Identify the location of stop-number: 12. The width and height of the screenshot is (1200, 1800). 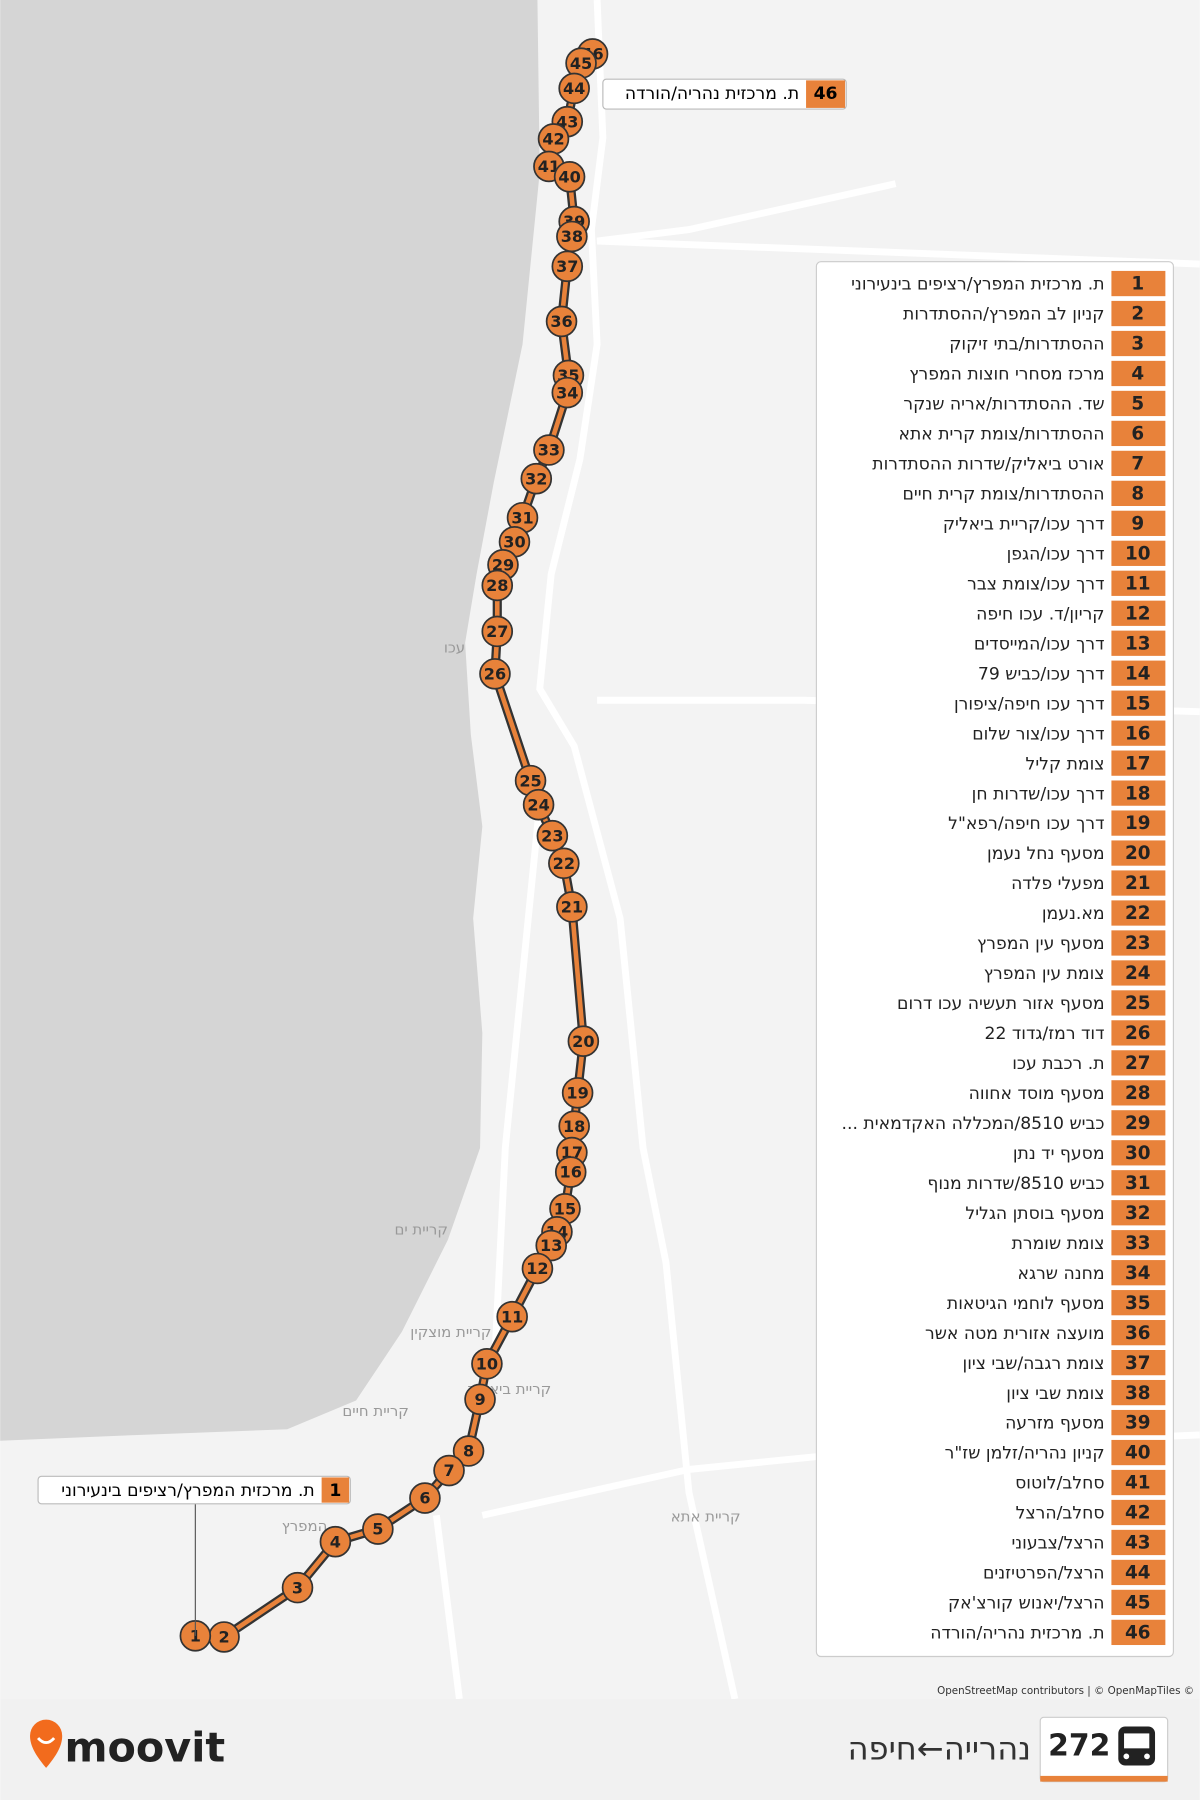
(537, 1268).